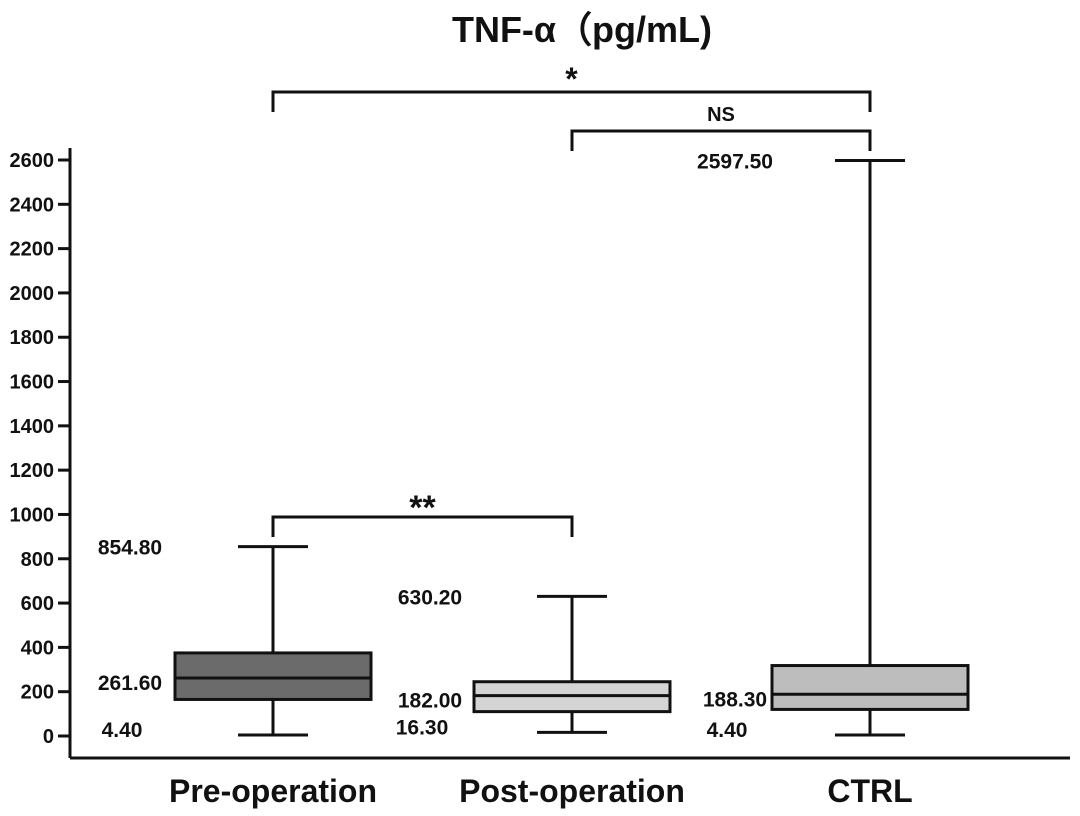 This screenshot has width=1080, height=816. What do you see at coordinates (130, 548) in the screenshot?
I see `max-value-label: 854.80` at bounding box center [130, 548].